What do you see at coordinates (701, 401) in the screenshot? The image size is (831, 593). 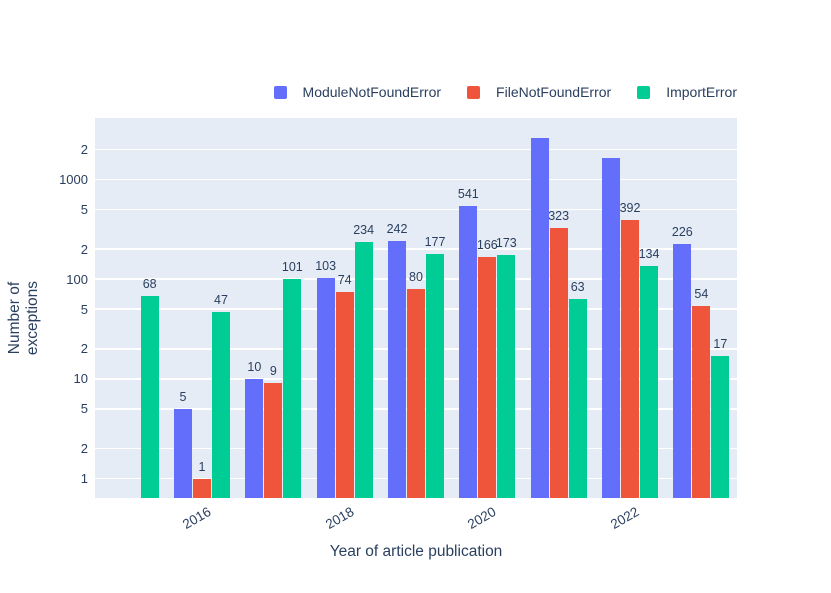 I see `bar-filenotfounderror-2023` at bounding box center [701, 401].